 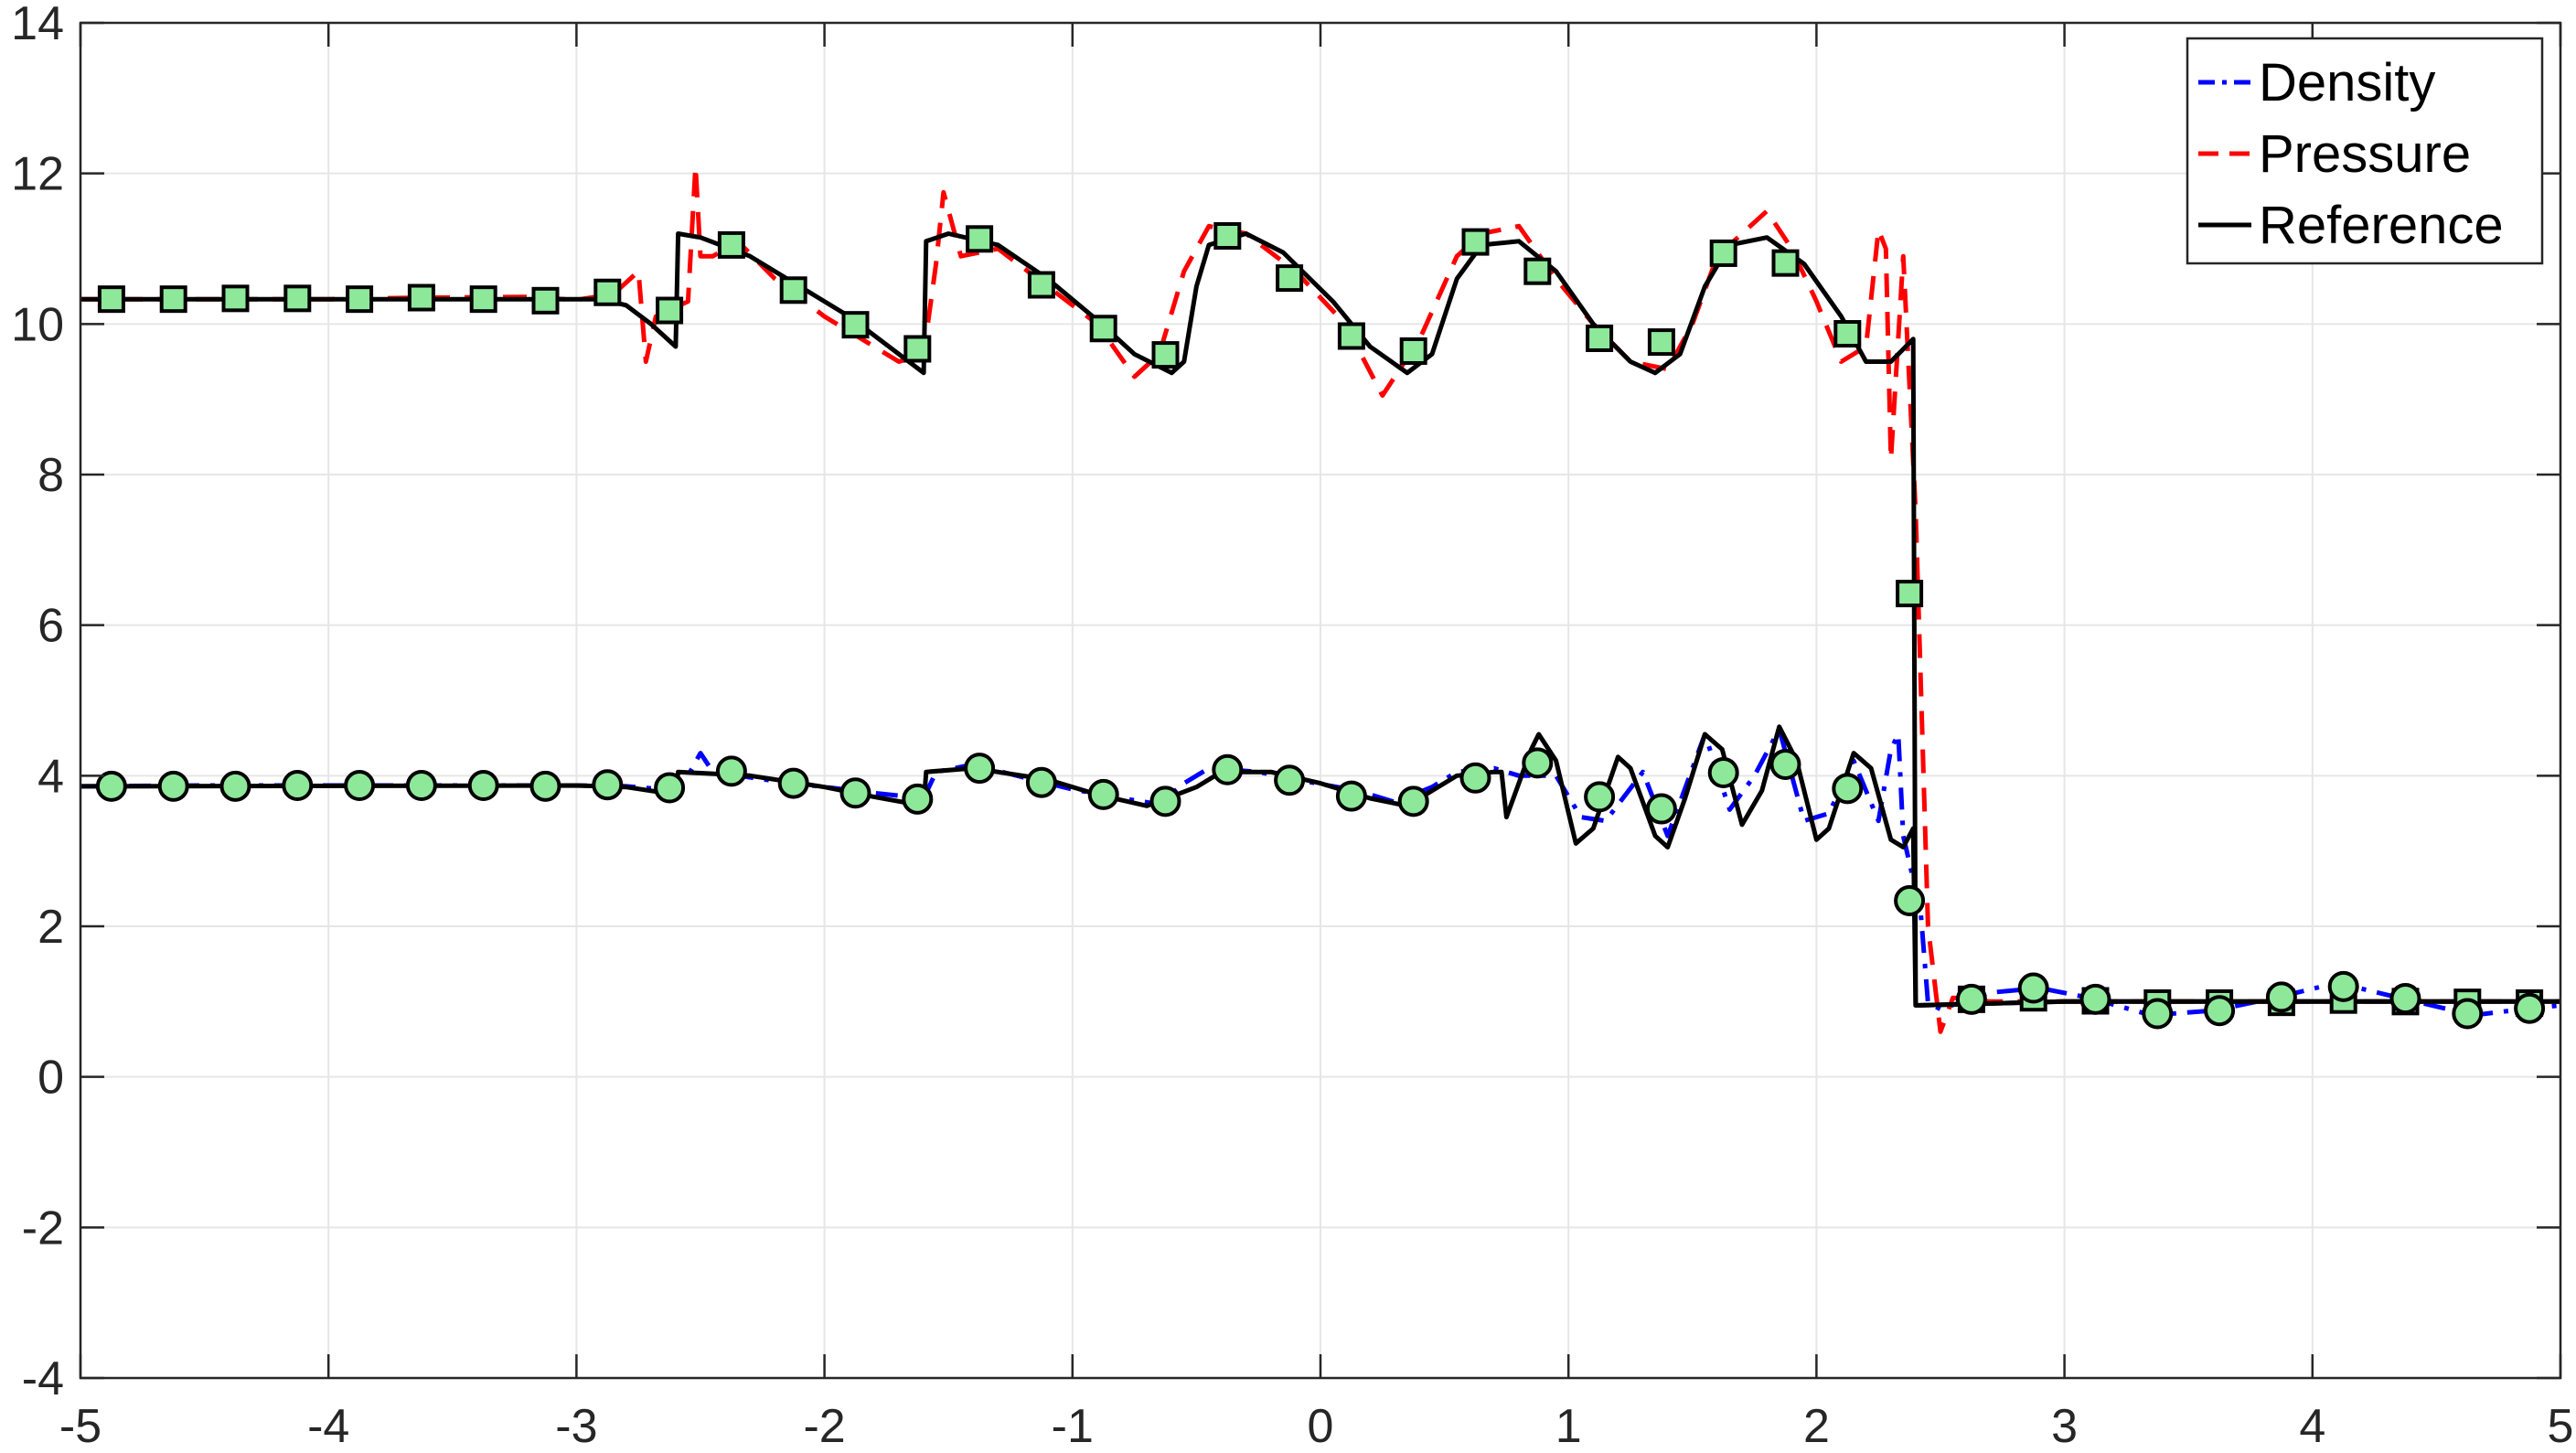 What do you see at coordinates (50, 1078) in the screenshot?
I see `y-tick-label: 0` at bounding box center [50, 1078].